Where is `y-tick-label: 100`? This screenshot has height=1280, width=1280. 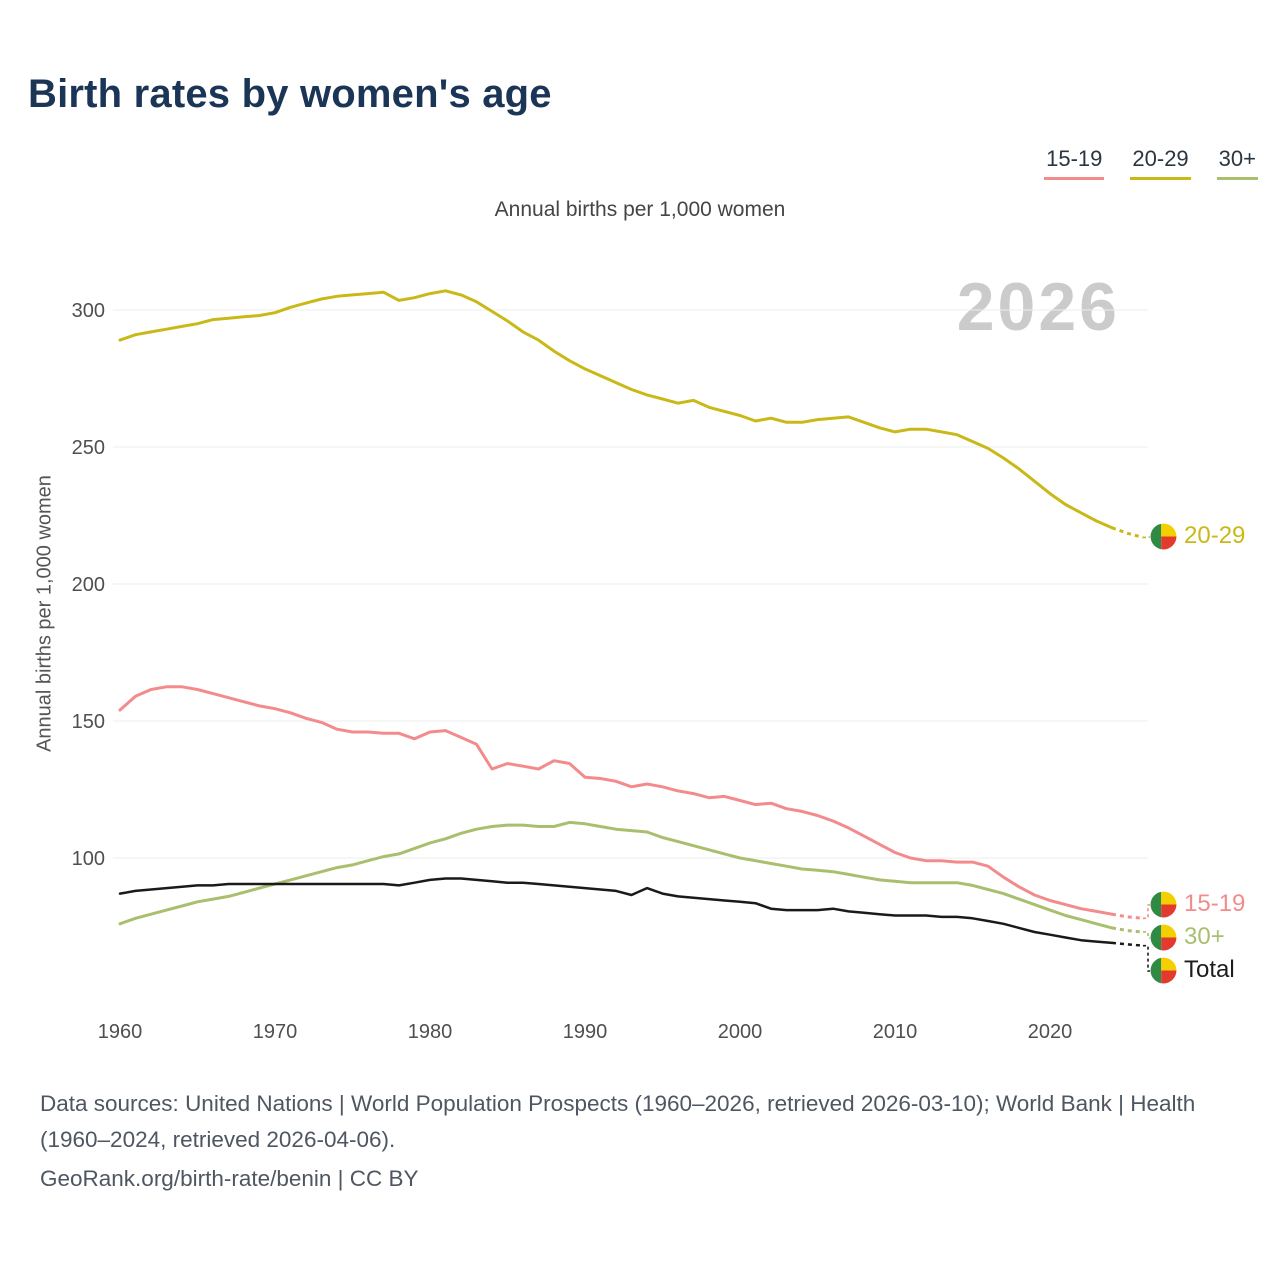
y-tick-label: 100 is located at coordinates (88, 859).